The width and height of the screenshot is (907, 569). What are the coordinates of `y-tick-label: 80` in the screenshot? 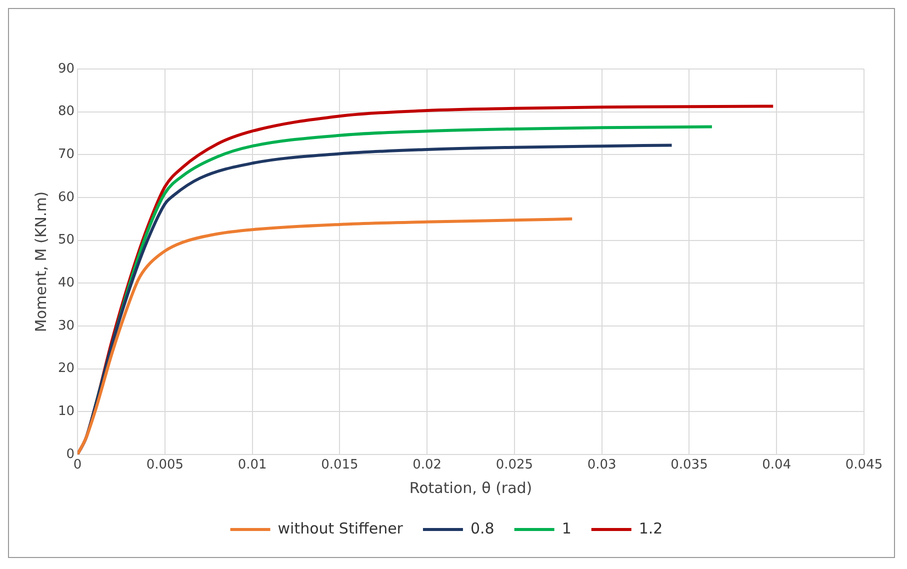 It's located at (66, 112).